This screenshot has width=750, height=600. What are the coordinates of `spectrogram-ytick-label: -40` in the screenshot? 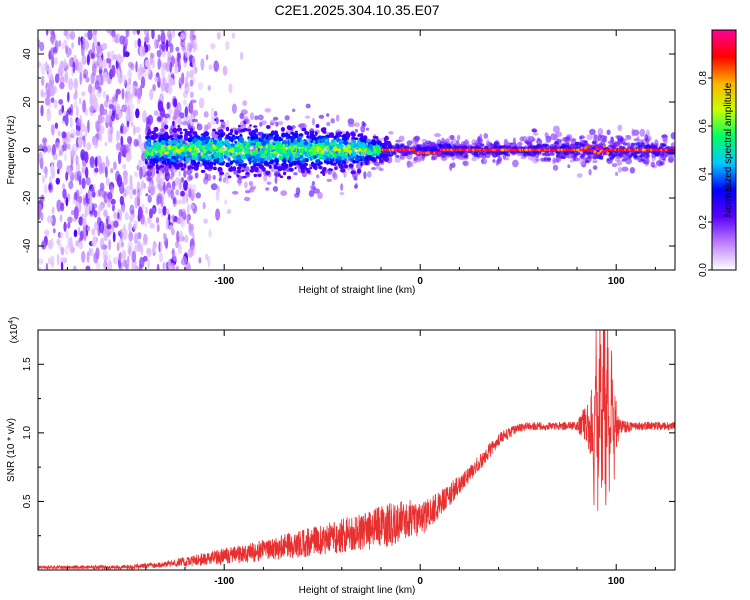 It's located at (27, 245).